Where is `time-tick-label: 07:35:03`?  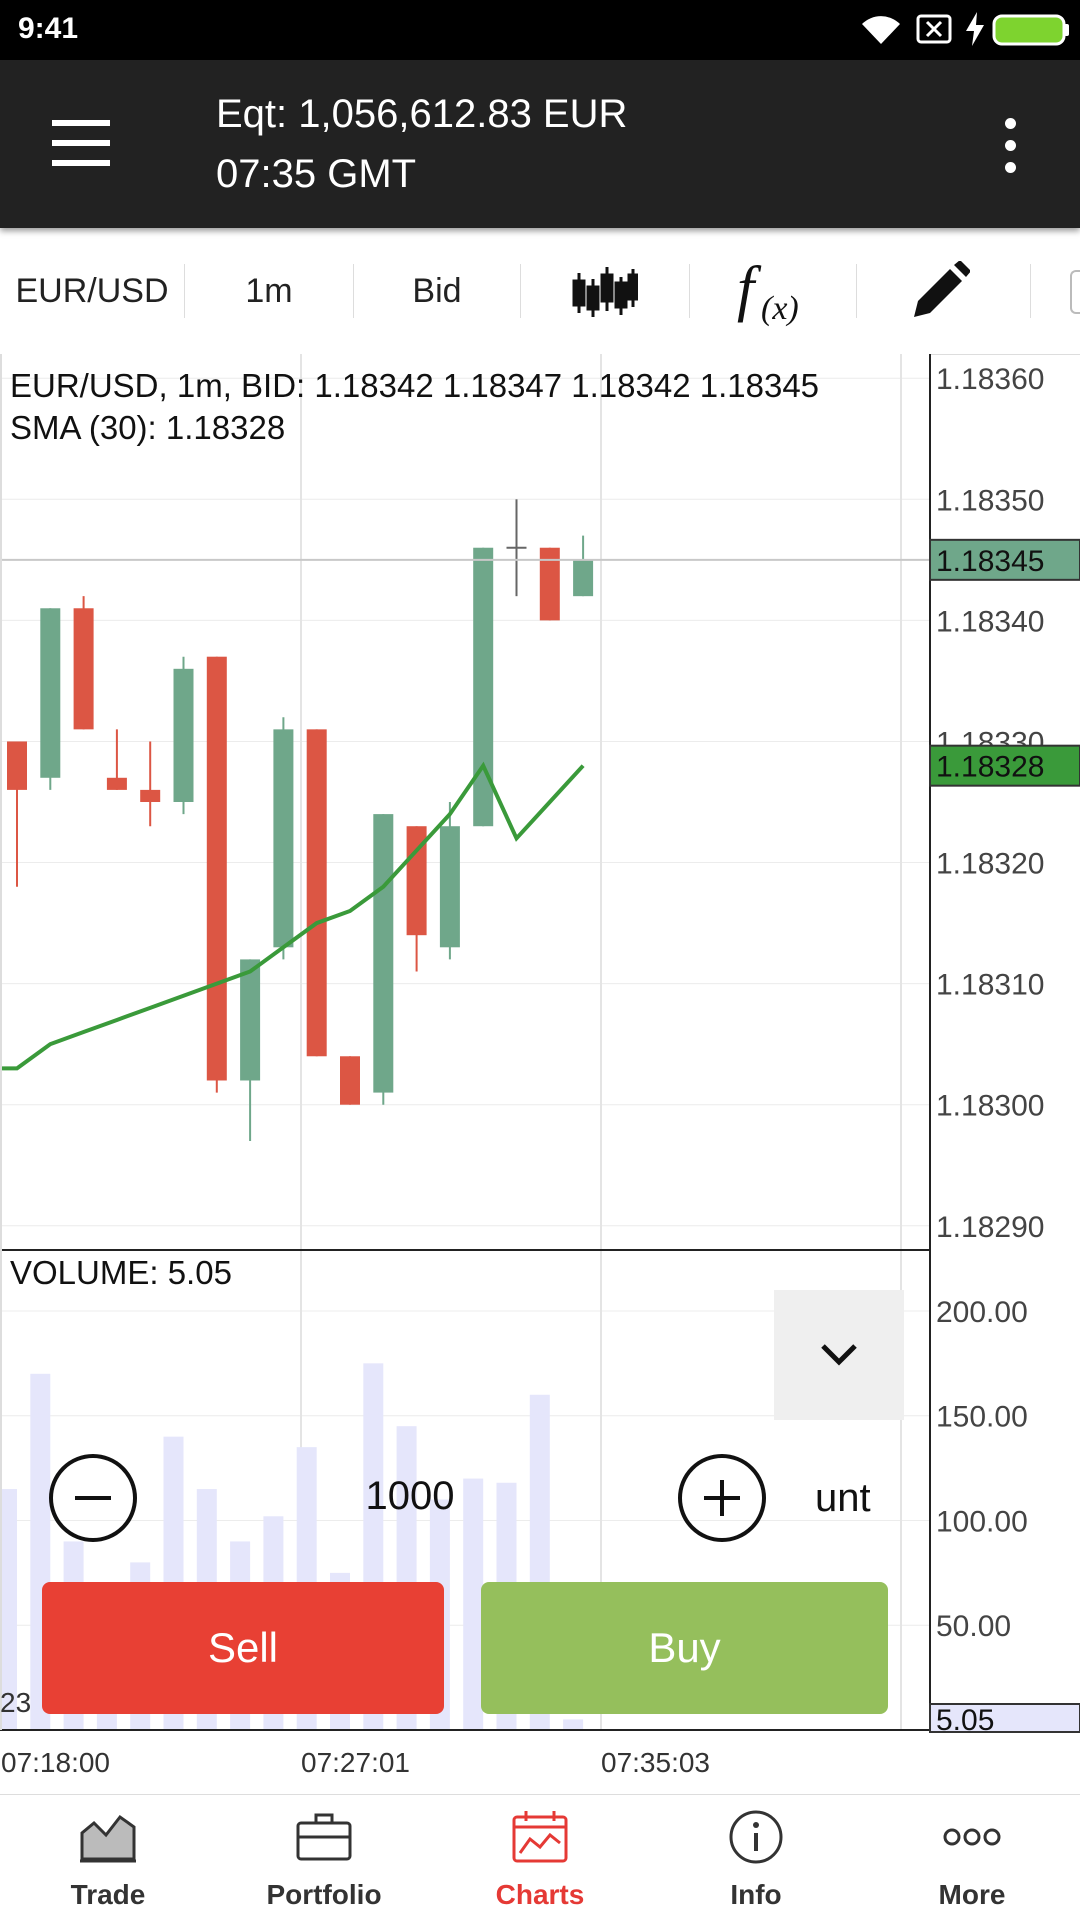 time-tick-label: 07:35:03 is located at coordinates (655, 1762).